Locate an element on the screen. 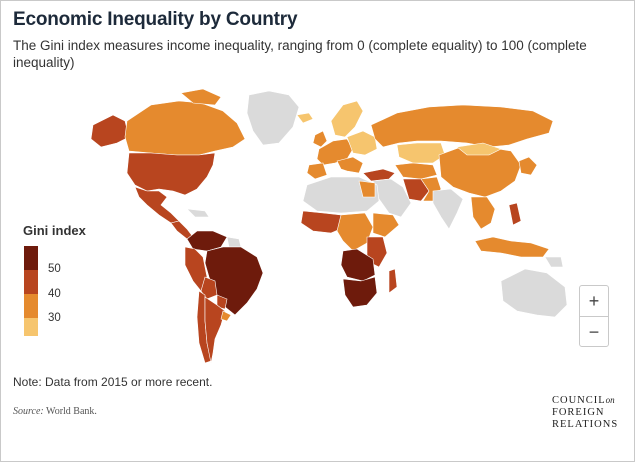  united-states is located at coordinates (171, 174).